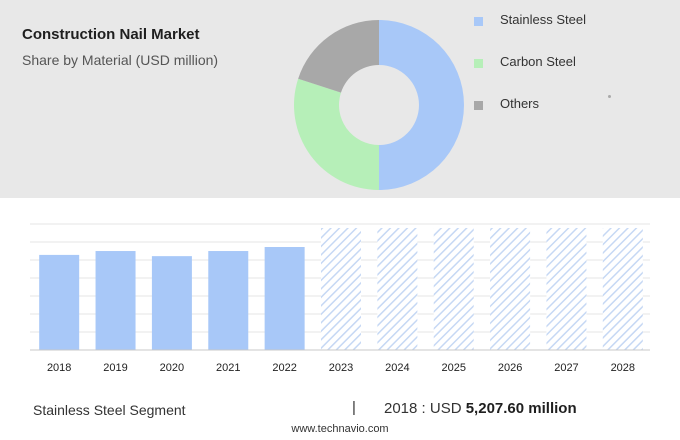 The width and height of the screenshot is (680, 440). Describe the element at coordinates (336, 134) in the screenshot. I see `donut-slice-carbon-steel` at that location.